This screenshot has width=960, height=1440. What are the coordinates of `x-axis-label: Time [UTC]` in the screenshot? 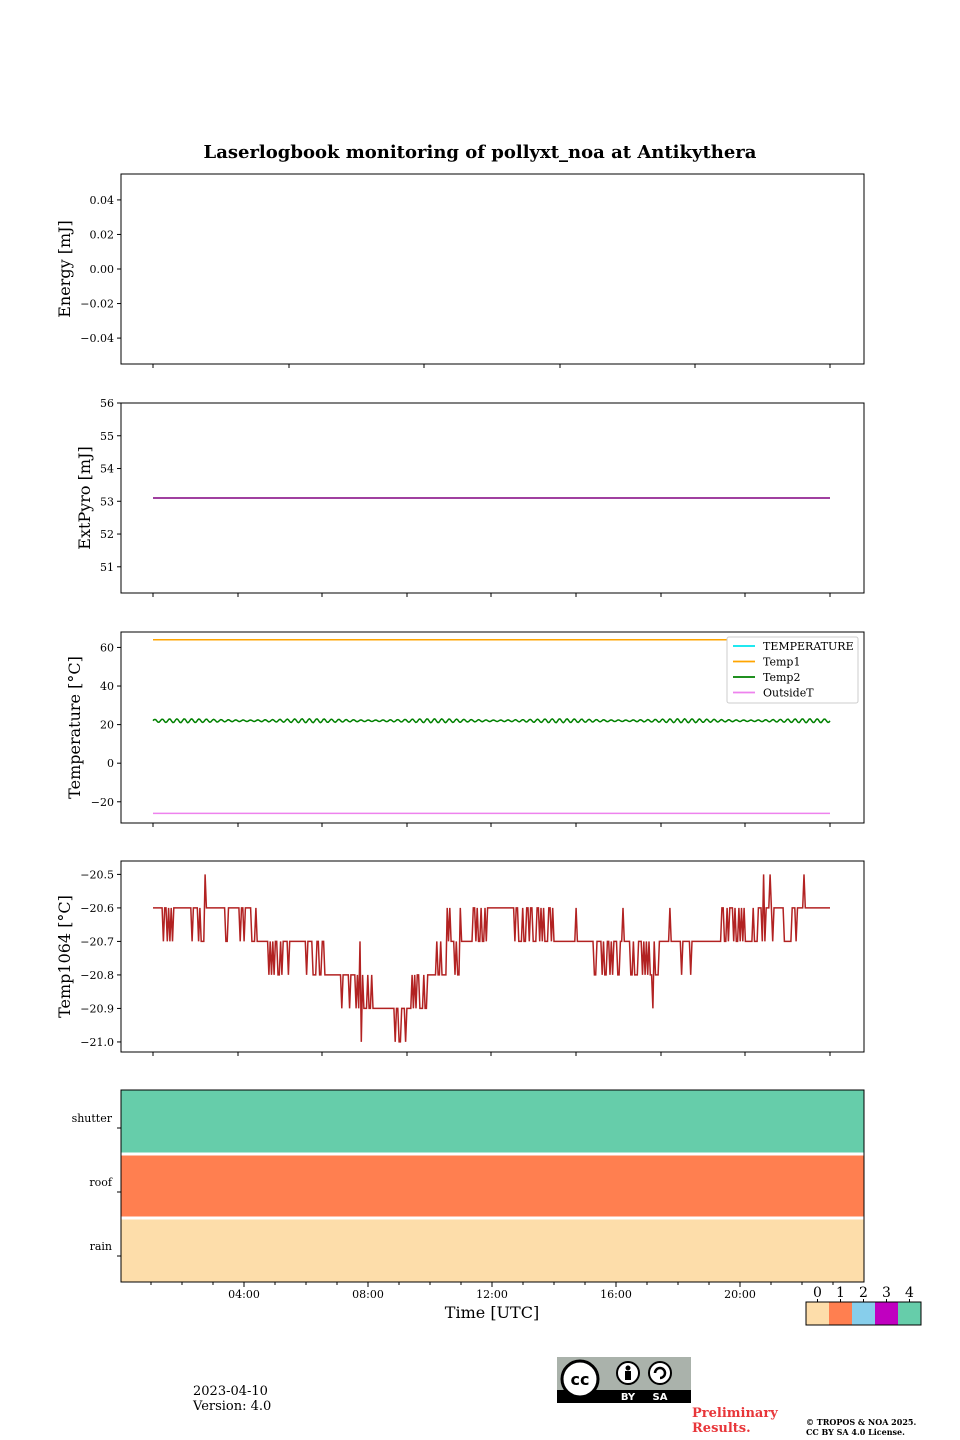 It's located at (492, 1312).